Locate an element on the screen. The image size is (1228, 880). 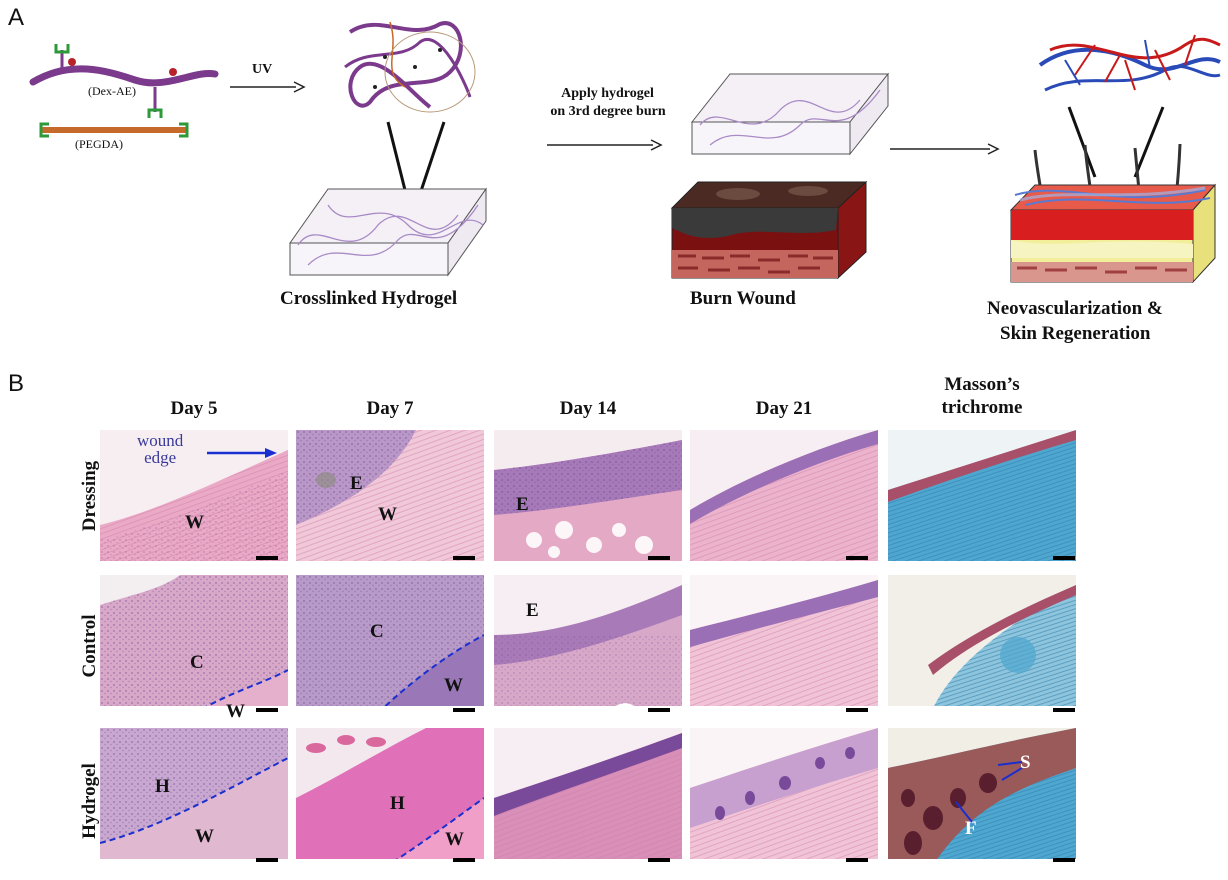
img-dressing-day5 is located at coordinates (194, 495).